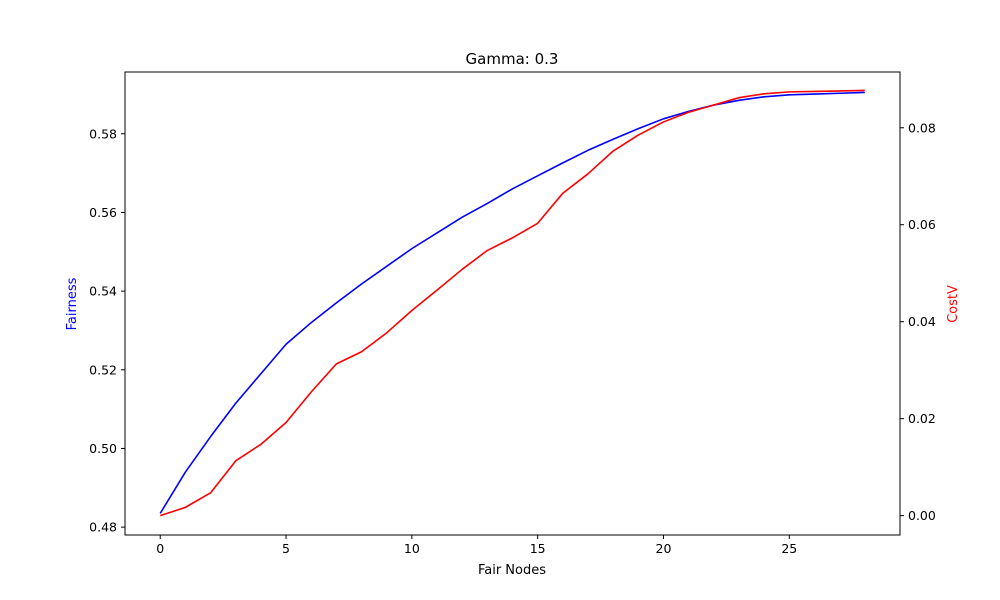 Image resolution: width=1000 pixels, height=600 pixels. Describe the element at coordinates (512, 570) in the screenshot. I see `x-axis-title: Fair Nodes` at that location.